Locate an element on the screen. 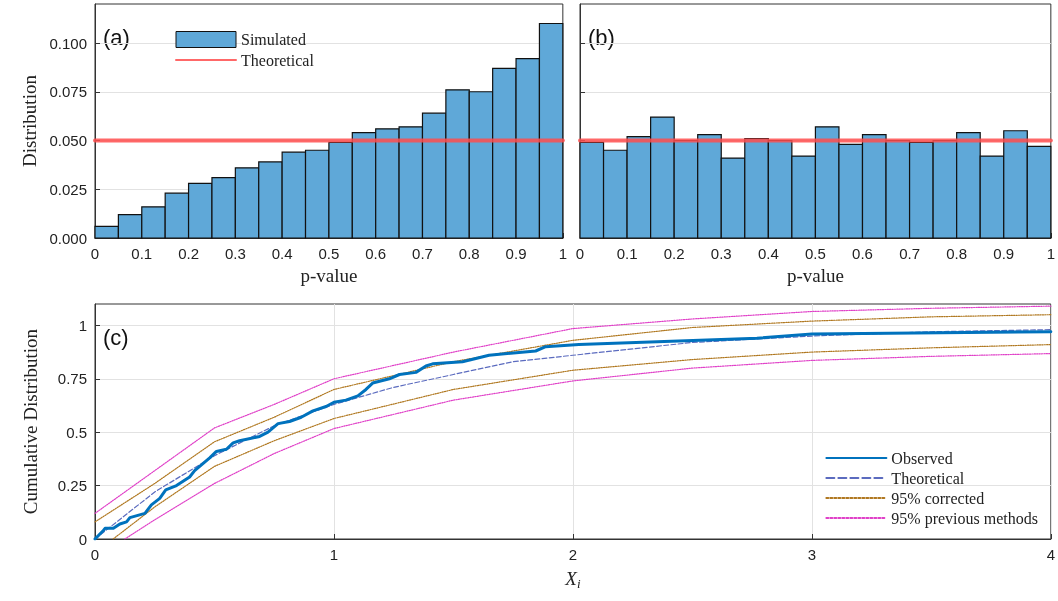 This screenshot has height=601, width=1058. legend-label: Simulated is located at coordinates (273, 39).